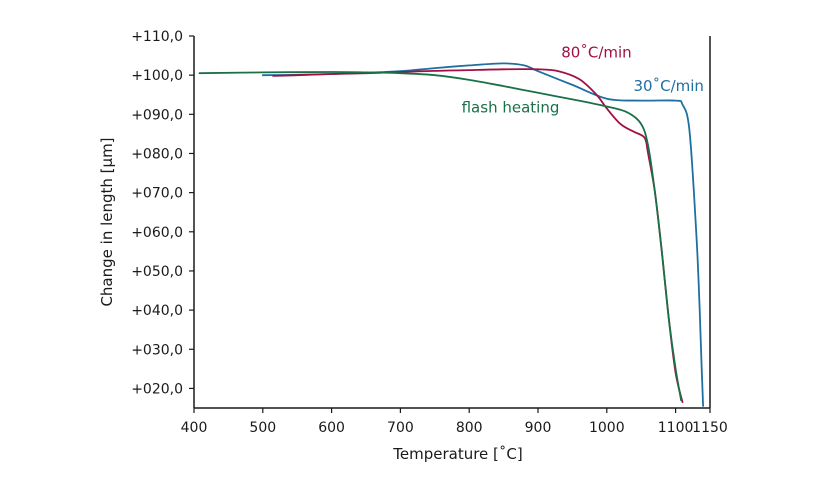 This screenshot has height=493, width=830. I want to click on x-tick-label: 1000, so click(607, 428).